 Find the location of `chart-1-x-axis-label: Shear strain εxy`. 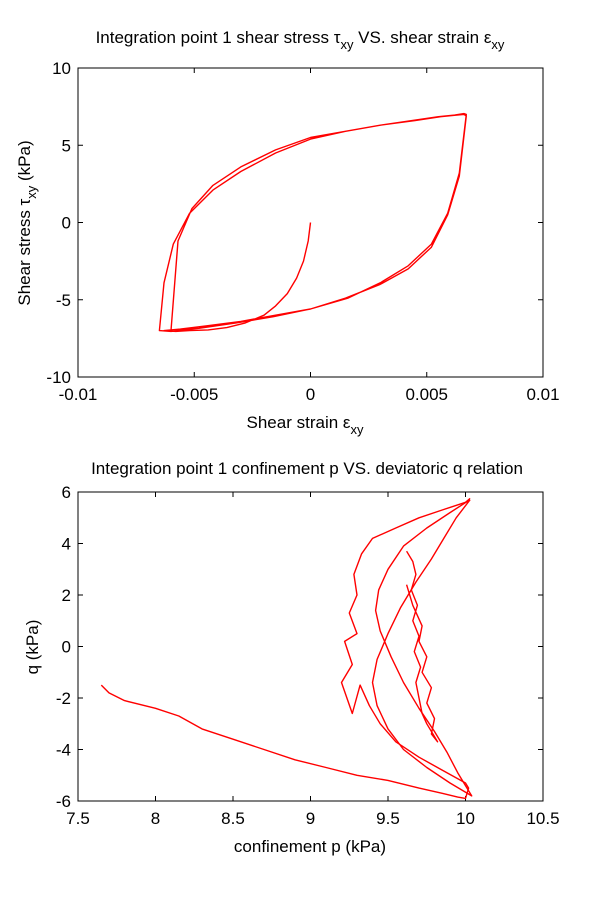

chart-1-x-axis-label: Shear strain εxy is located at coordinates (305, 425).